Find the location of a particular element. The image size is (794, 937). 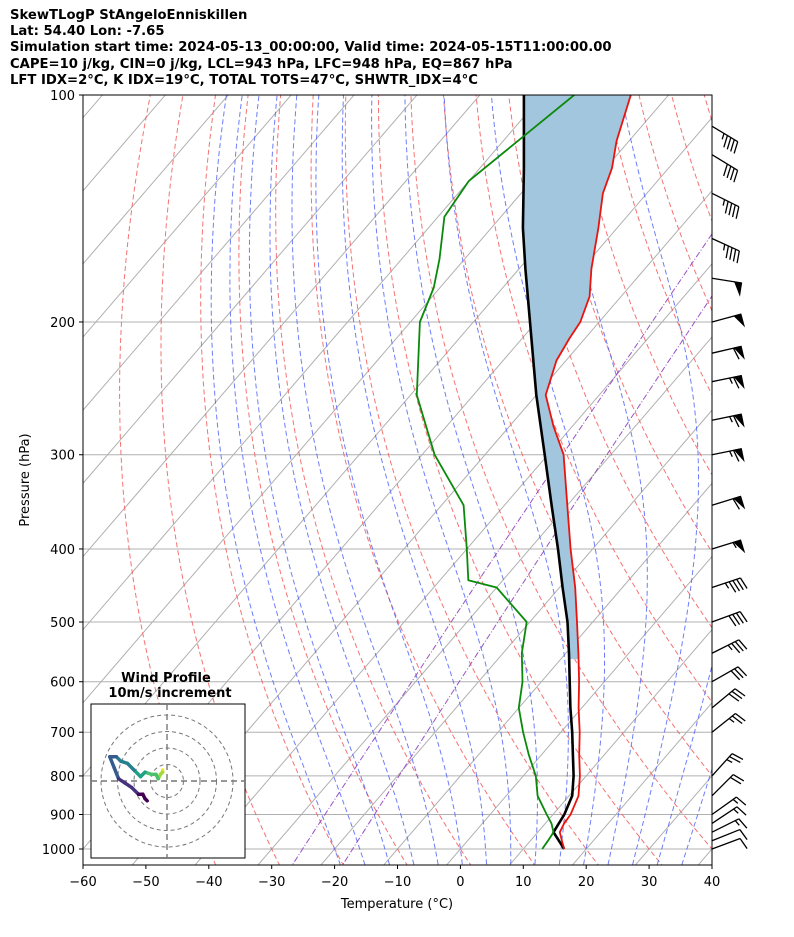

y-tick-label: 500 is located at coordinates (62, 623).